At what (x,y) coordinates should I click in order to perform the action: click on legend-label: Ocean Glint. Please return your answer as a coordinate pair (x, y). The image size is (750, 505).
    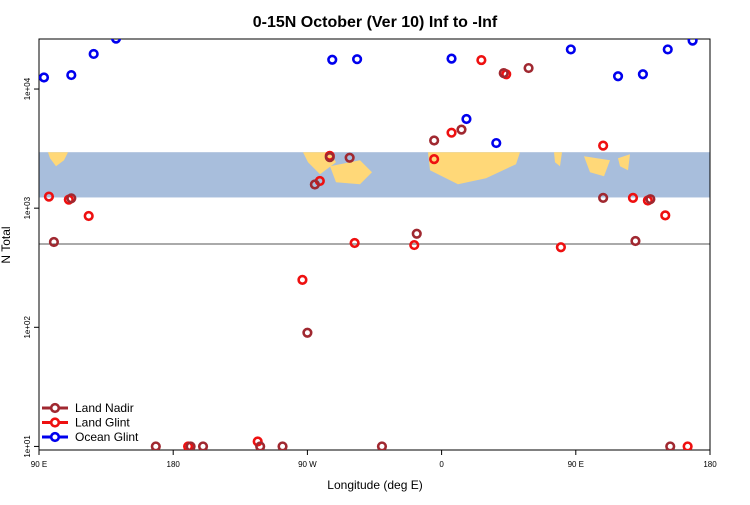
    Looking at the image, I should click on (107, 437).